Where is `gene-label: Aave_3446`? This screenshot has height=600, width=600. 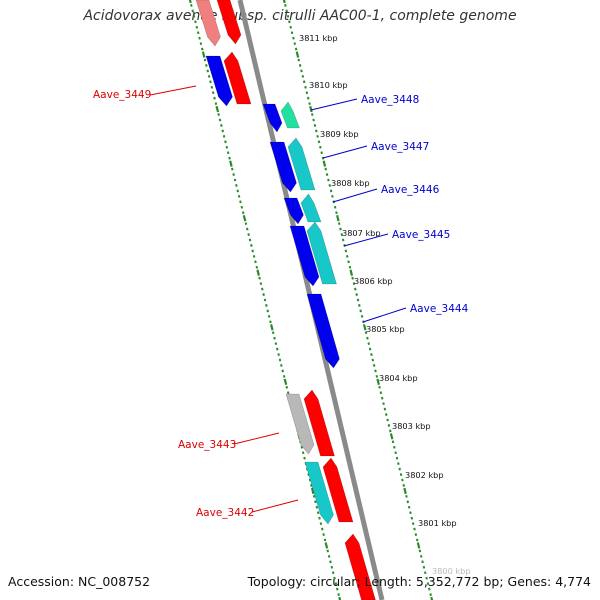 gene-label: Aave_3446 is located at coordinates (410, 190).